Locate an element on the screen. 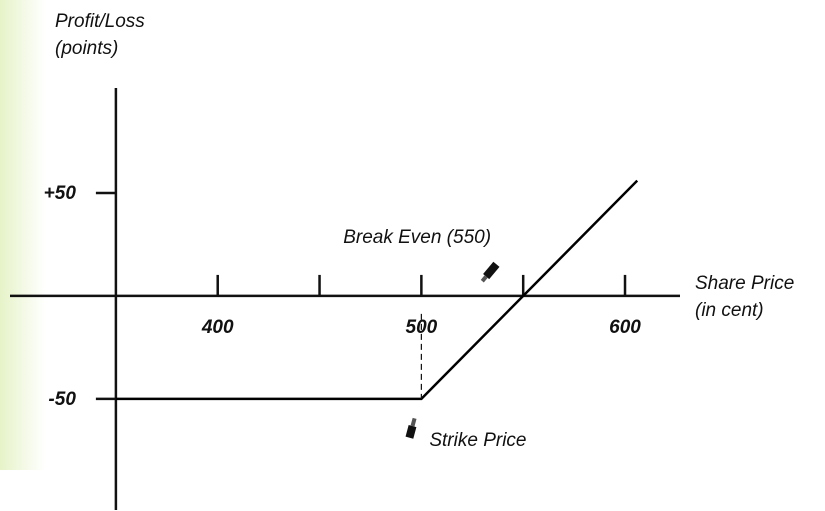  y-tick-label: +50 is located at coordinates (60, 193).